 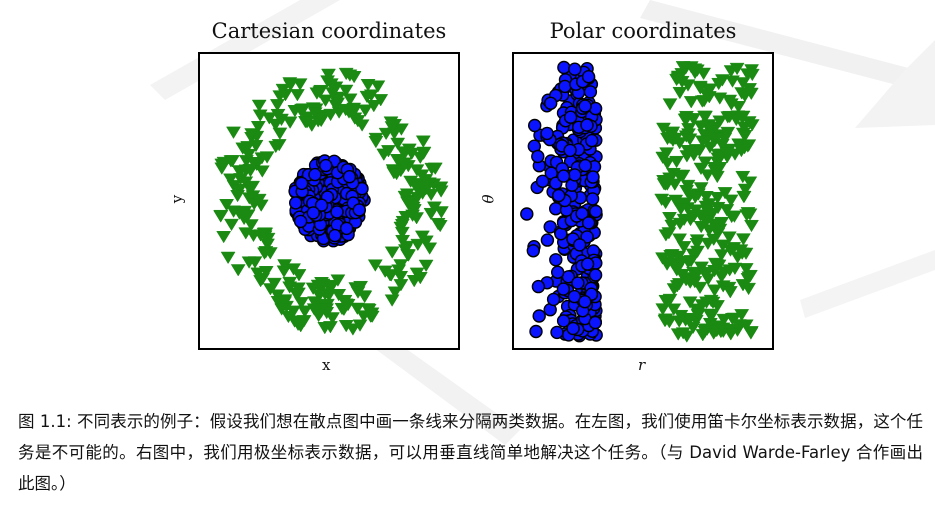 What do you see at coordinates (177, 199) in the screenshot?
I see `cartesian-y-axis-label: y` at bounding box center [177, 199].